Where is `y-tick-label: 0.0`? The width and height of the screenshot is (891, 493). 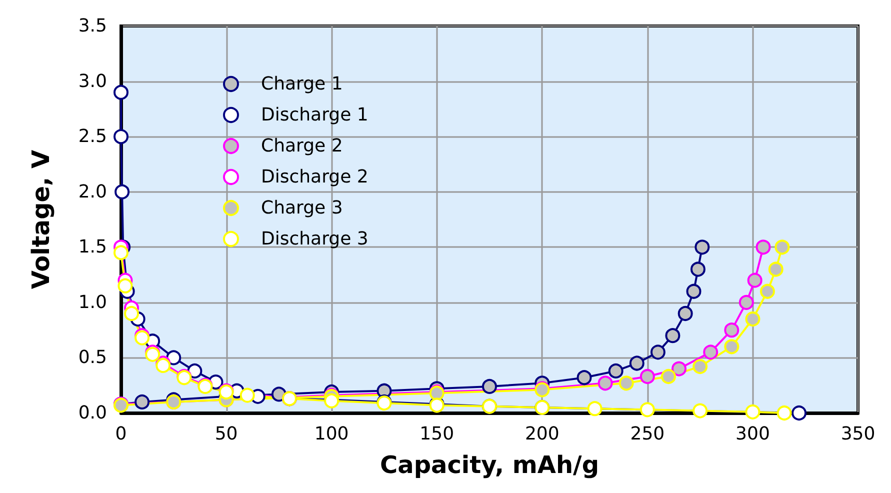 y-tick-label: 0.0 is located at coordinates (92, 413).